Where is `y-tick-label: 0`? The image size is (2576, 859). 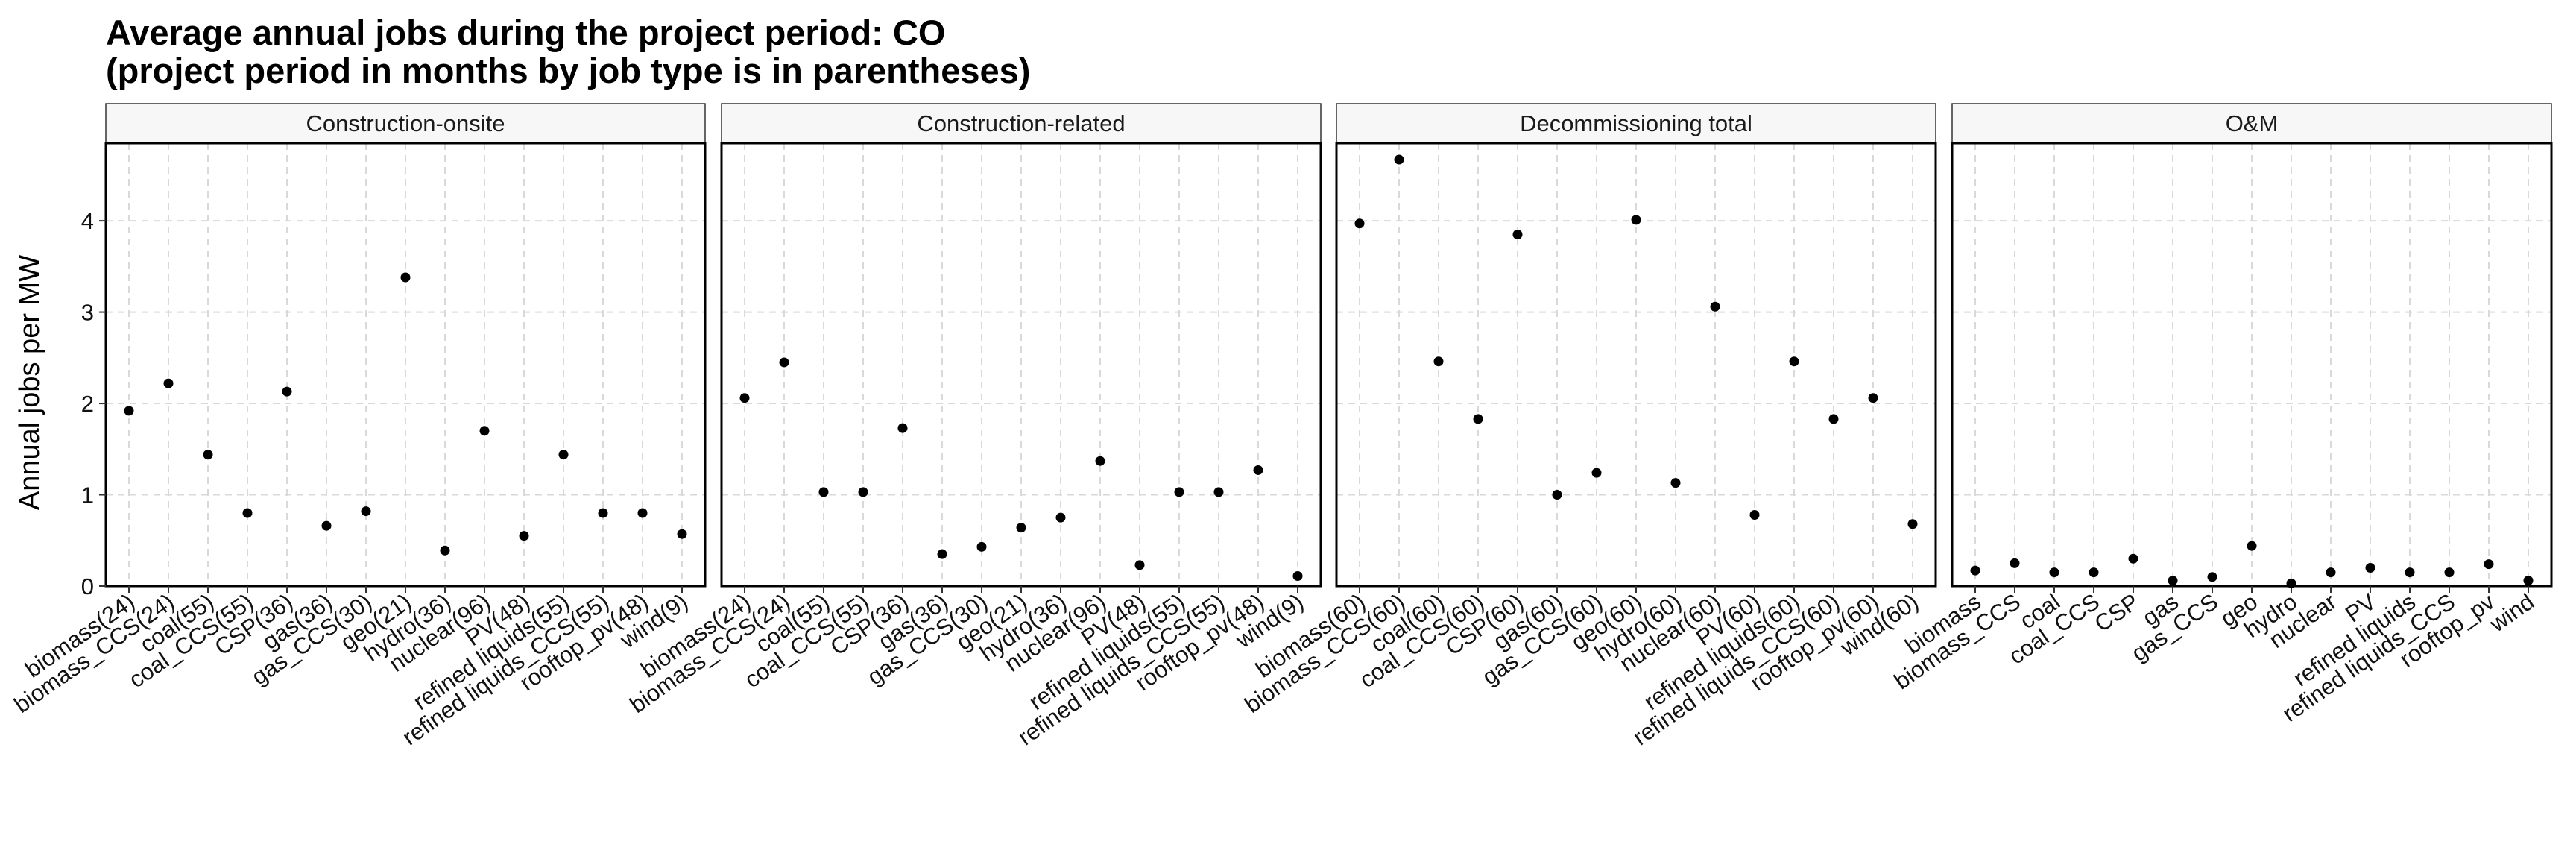
y-tick-label: 0 is located at coordinates (87, 586).